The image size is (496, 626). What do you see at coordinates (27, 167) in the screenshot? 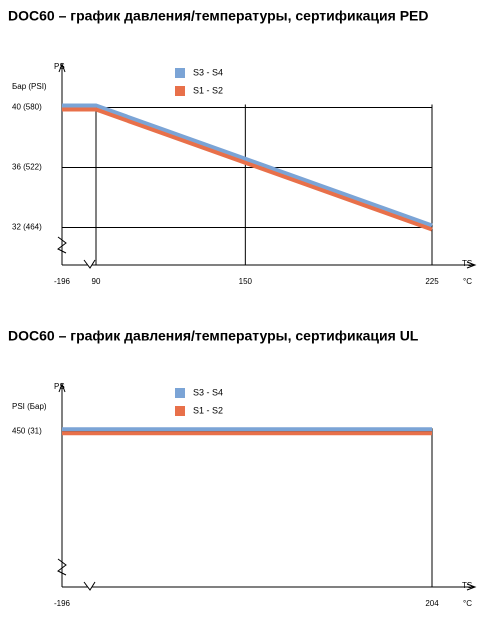
I see `y-tick-label: 36 (522)` at bounding box center [27, 167].